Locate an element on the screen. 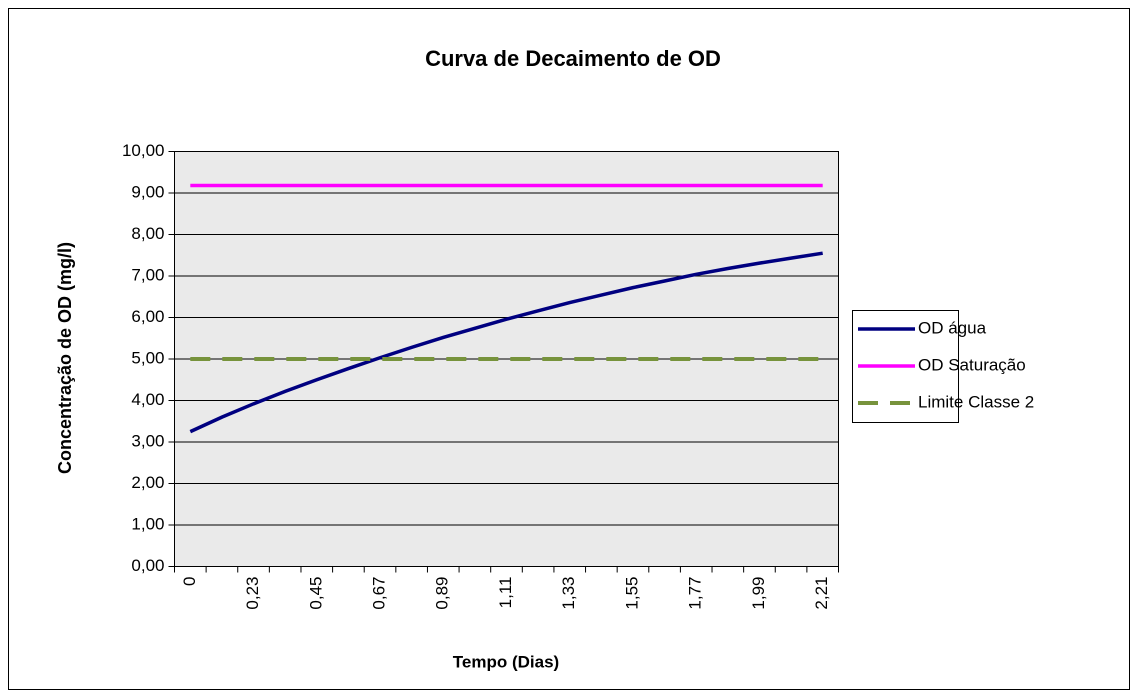  y-tick-label: 10,00 is located at coordinates (143, 150).